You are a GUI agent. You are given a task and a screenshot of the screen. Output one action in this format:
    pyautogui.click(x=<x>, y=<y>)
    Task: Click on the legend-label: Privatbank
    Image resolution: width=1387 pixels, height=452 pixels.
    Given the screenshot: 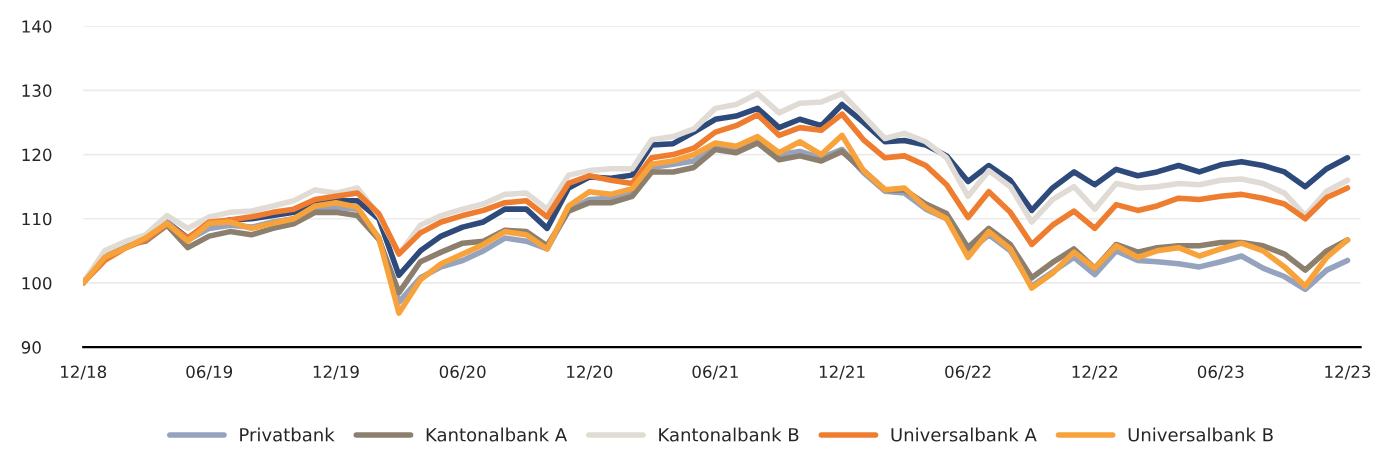 What is the action you would take?
    pyautogui.click(x=287, y=434)
    